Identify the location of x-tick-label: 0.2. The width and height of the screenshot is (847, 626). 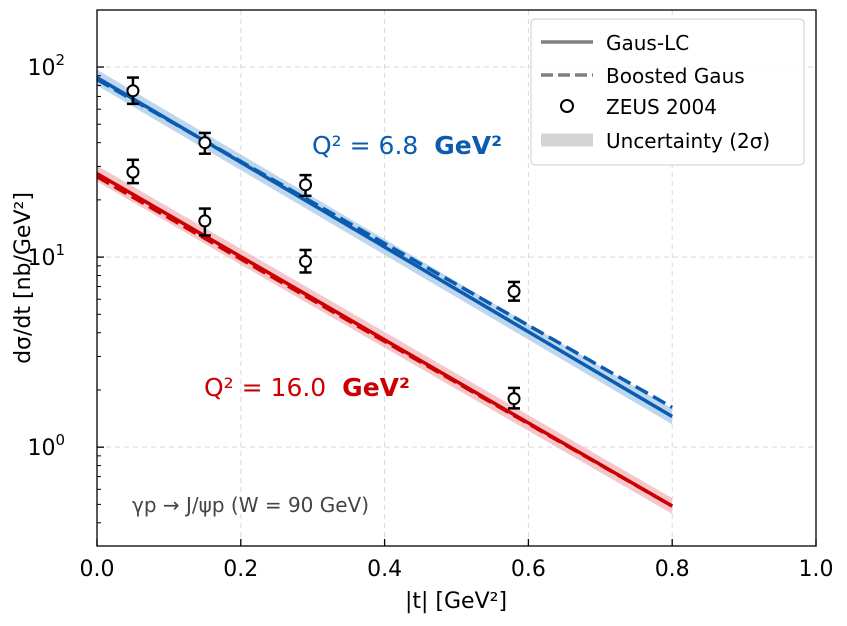
(240, 569).